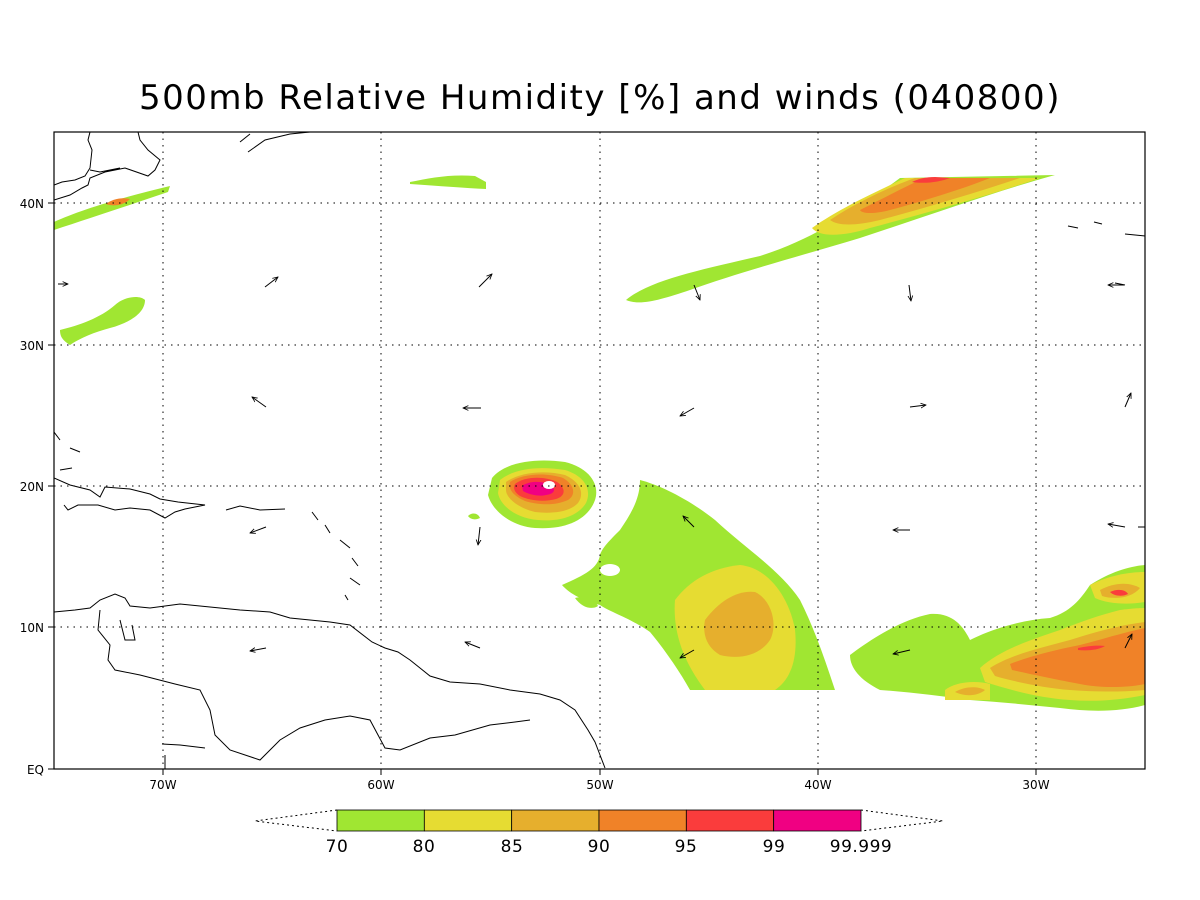  I want to click on lat-tick-labels: 40N 30N 20N 10N EQ, so click(32, 487).